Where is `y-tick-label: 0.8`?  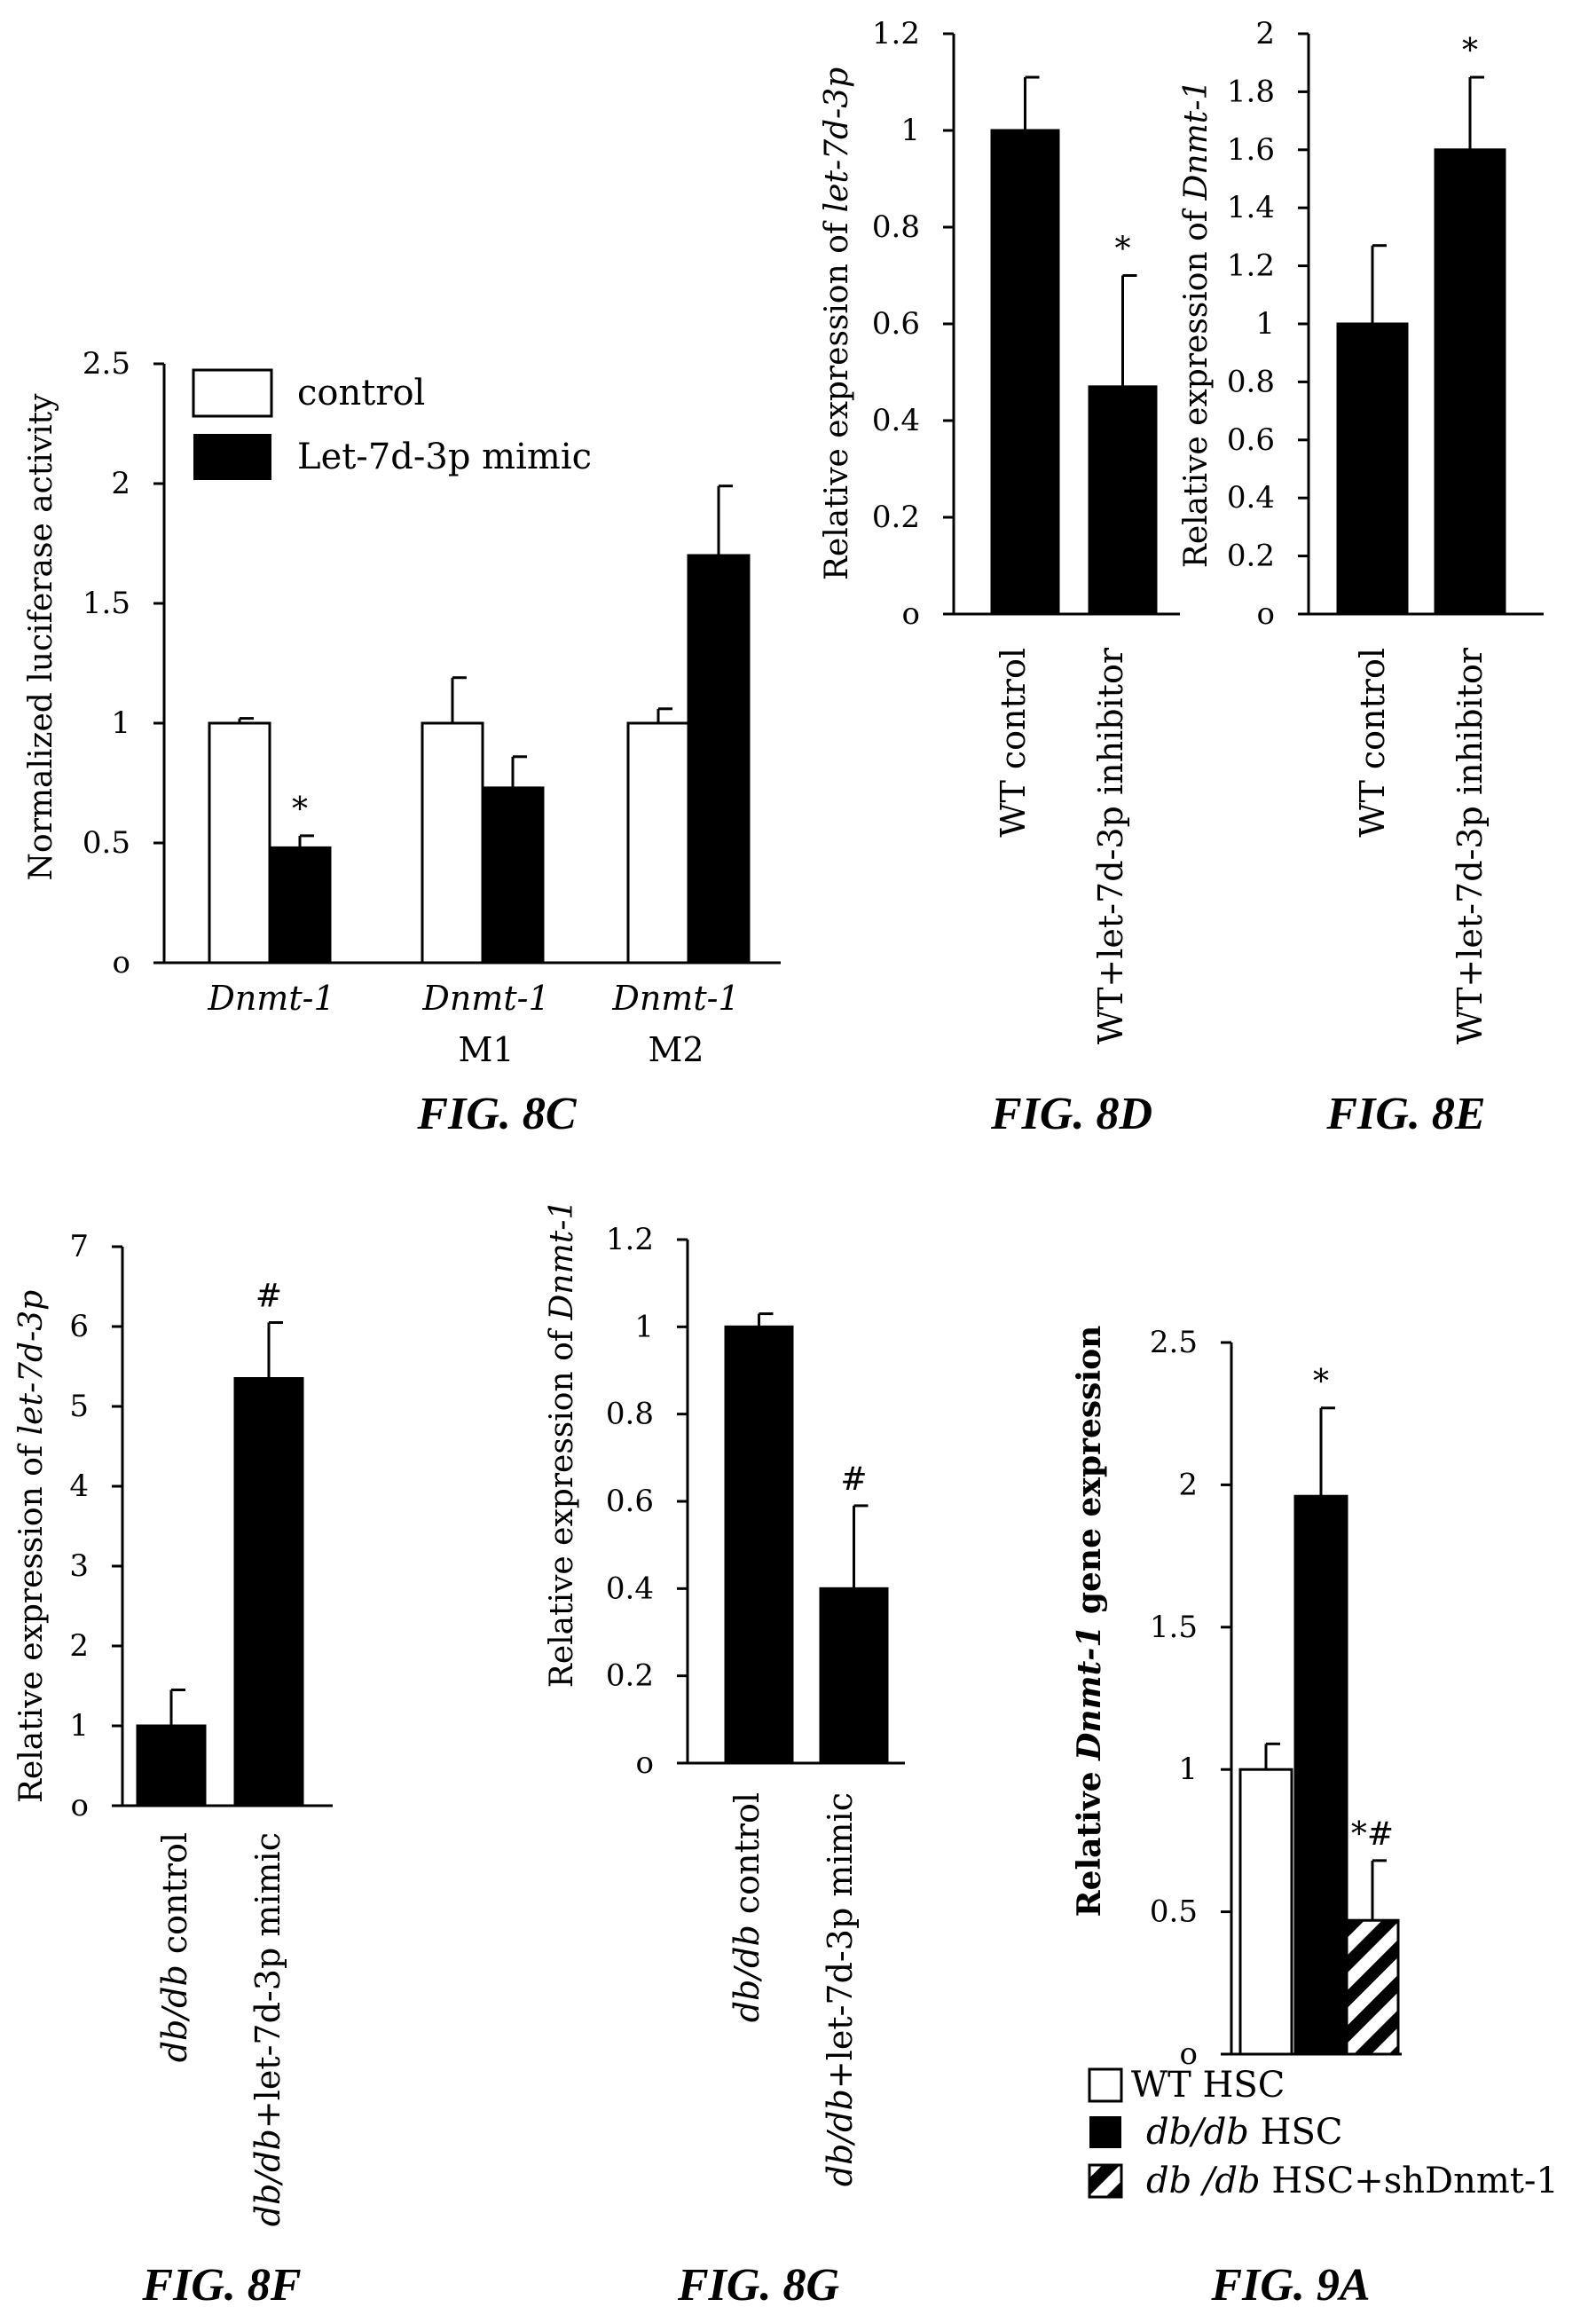 y-tick-label: 0.8 is located at coordinates (1251, 382).